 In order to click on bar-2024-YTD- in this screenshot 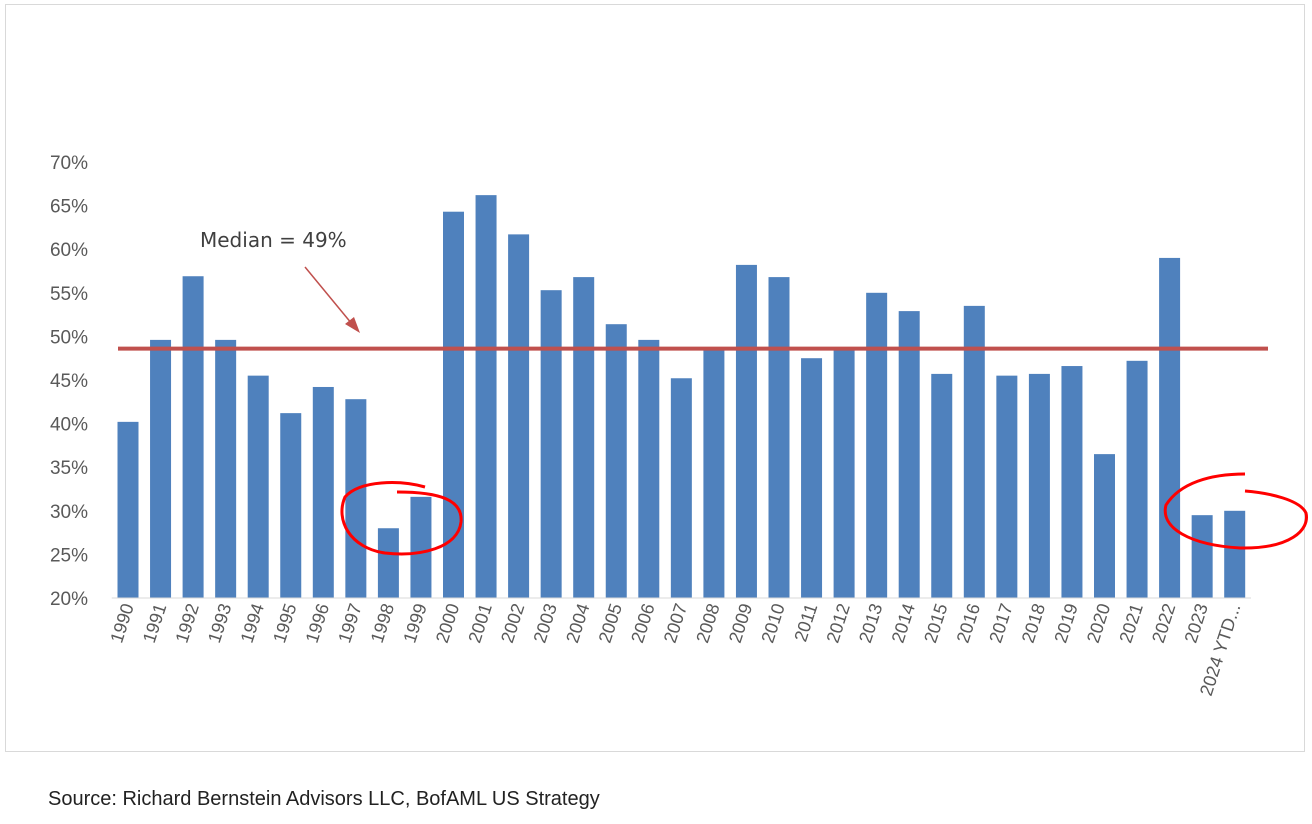, I will do `click(1235, 554)`.